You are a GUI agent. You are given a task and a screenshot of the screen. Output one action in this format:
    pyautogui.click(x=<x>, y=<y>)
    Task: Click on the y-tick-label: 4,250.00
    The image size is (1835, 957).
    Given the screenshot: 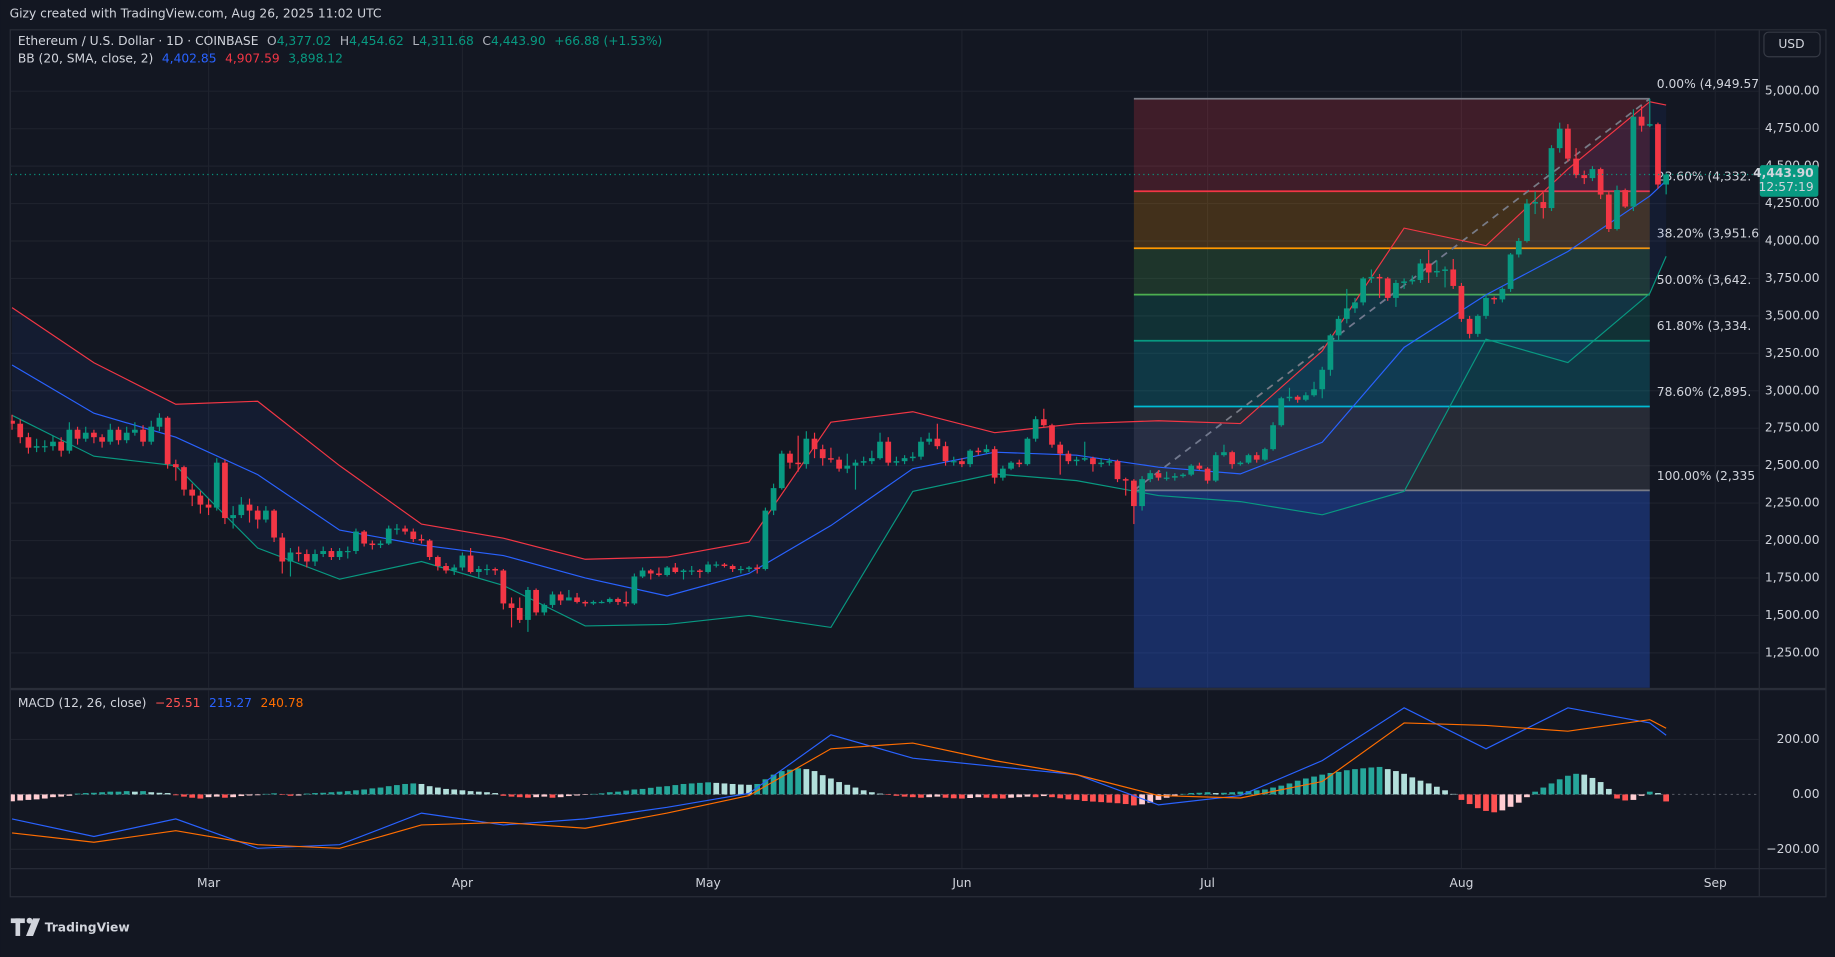 What is the action you would take?
    pyautogui.click(x=1792, y=203)
    